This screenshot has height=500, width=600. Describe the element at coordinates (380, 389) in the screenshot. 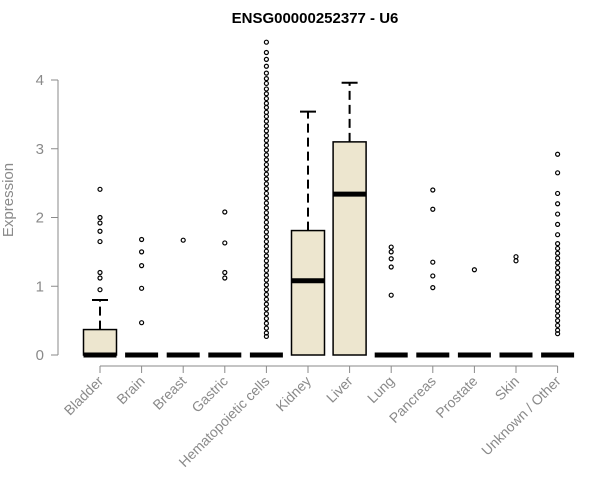

I see `x-tick-label: Lung` at that location.